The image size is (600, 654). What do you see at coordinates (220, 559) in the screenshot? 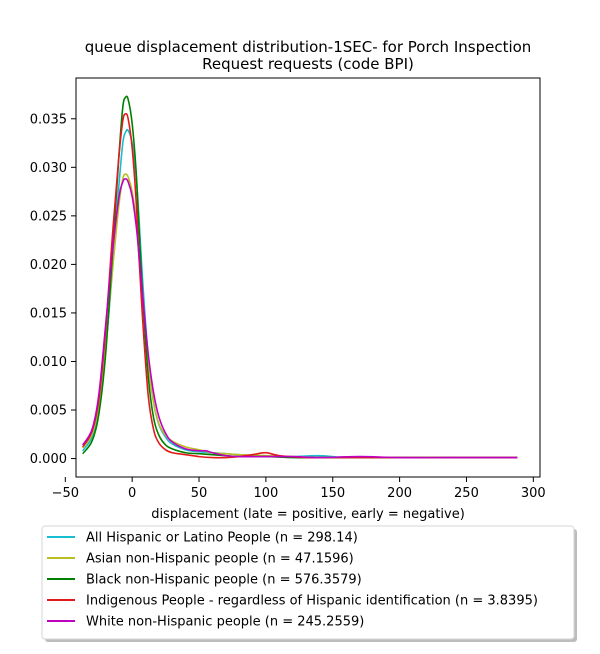
I see `legend-label-2: Asian non-Hispanic people (n = 47.1596)` at bounding box center [220, 559].